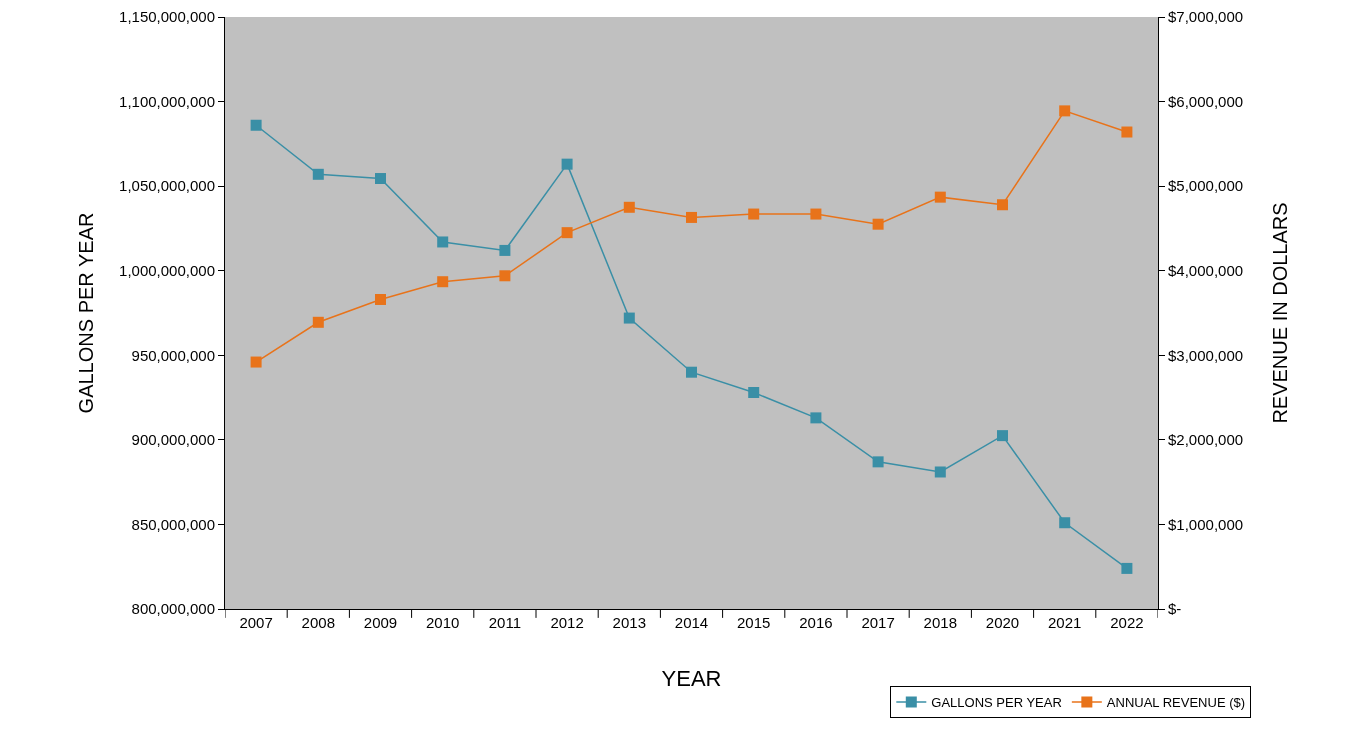 Image resolution: width=1368 pixels, height=730 pixels. Describe the element at coordinates (1206, 17) in the screenshot. I see `y2-tick-label: $7,000,000` at that location.